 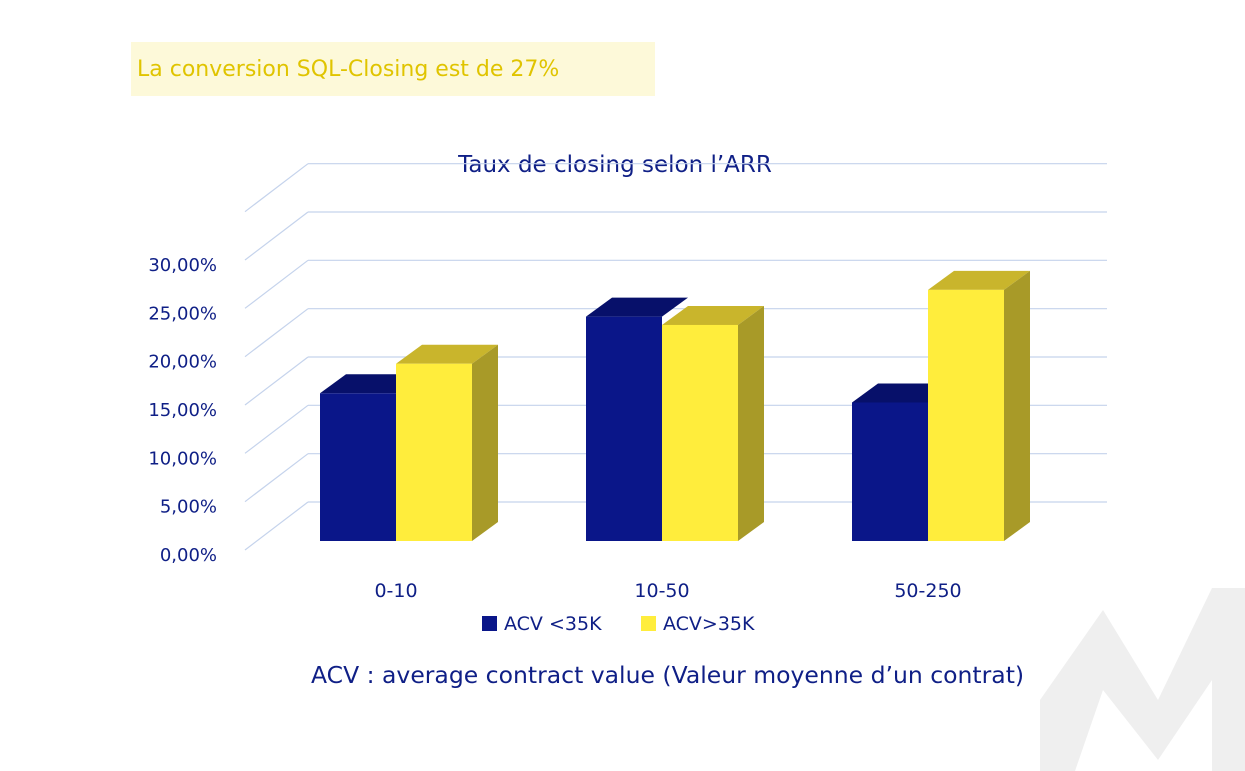 I want to click on y-axis-ticks: 0,00% 5,00% 10,00% 15,00% 20,00% 25,00% 30,00%, so click(x=182, y=410).